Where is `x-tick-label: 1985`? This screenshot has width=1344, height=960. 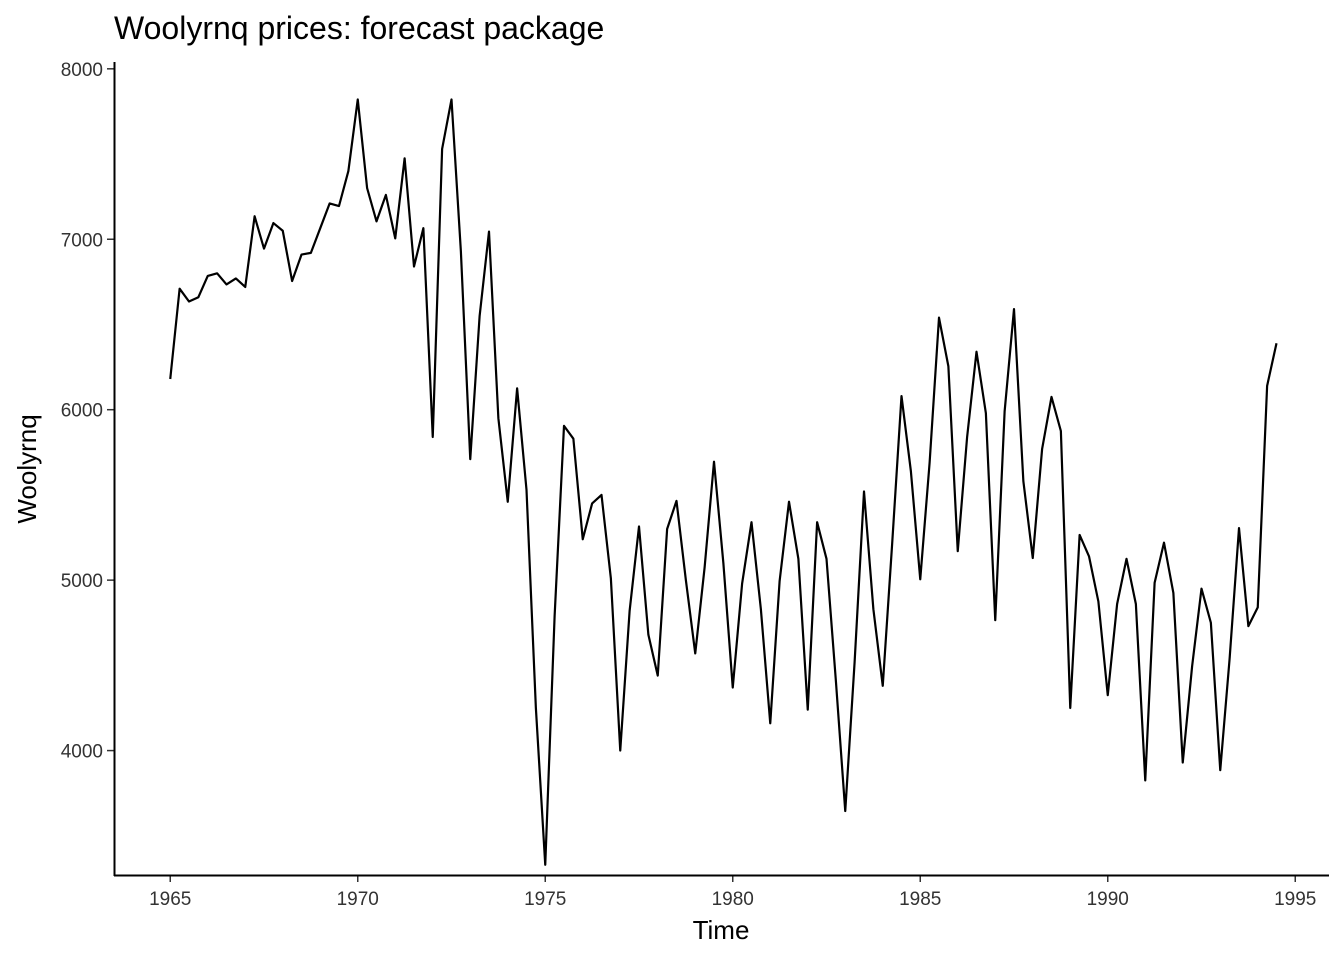 x-tick-label: 1985 is located at coordinates (920, 899).